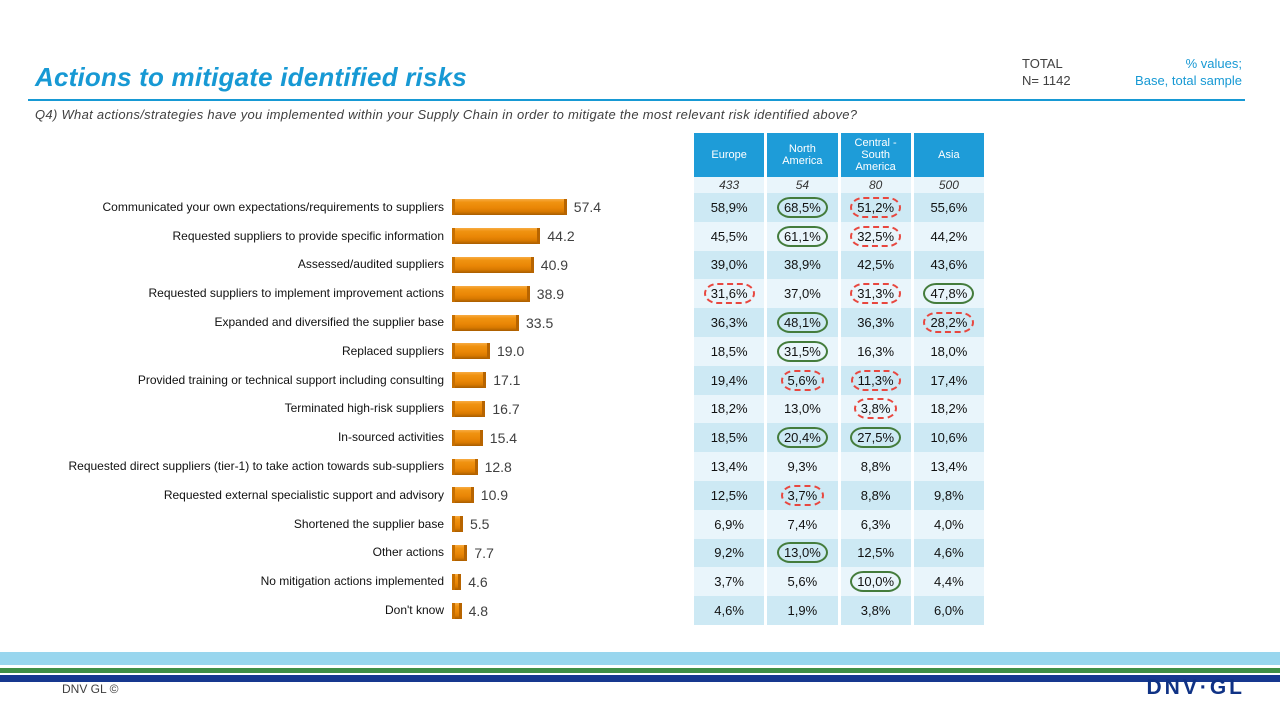 Image resolution: width=1280 pixels, height=720 pixels. What do you see at coordinates (507, 380) in the screenshot?
I see `chart-value-label: 17.1` at bounding box center [507, 380].